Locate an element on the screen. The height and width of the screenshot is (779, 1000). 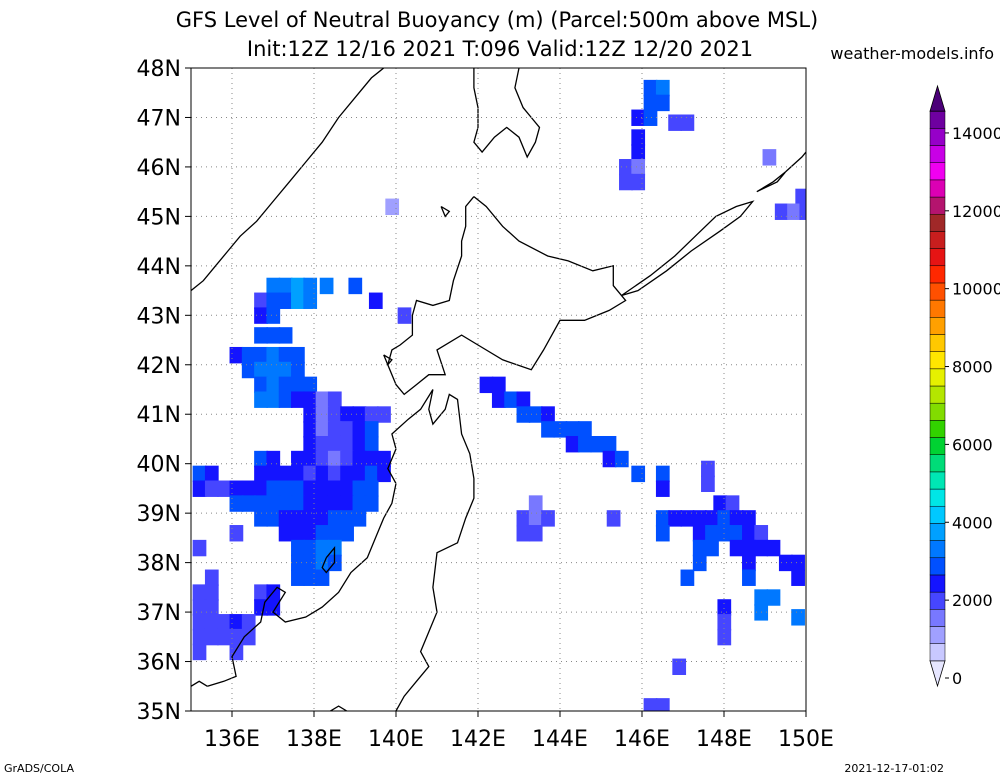
colorbar-tick-label: 14000 is located at coordinates (976, 133).